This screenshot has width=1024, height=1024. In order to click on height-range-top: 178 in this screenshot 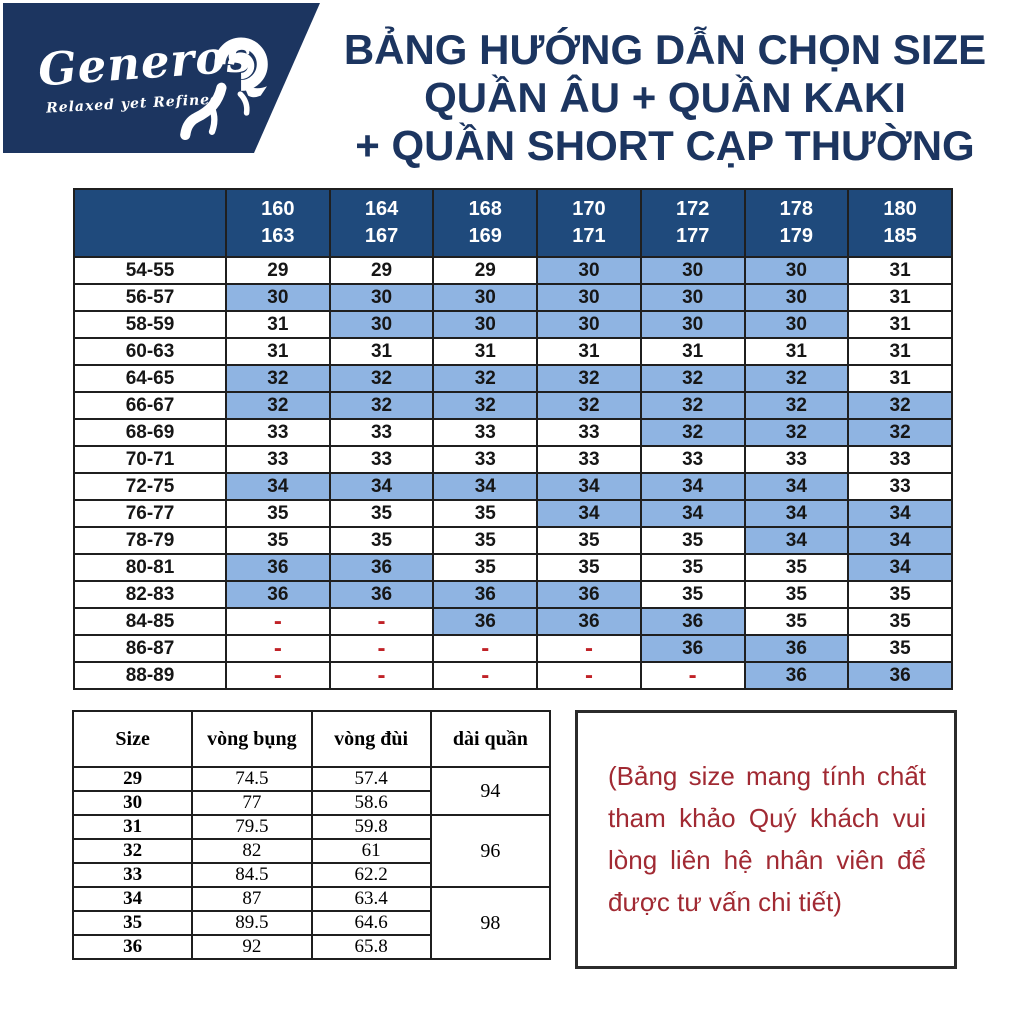, I will do `click(796, 209)`.